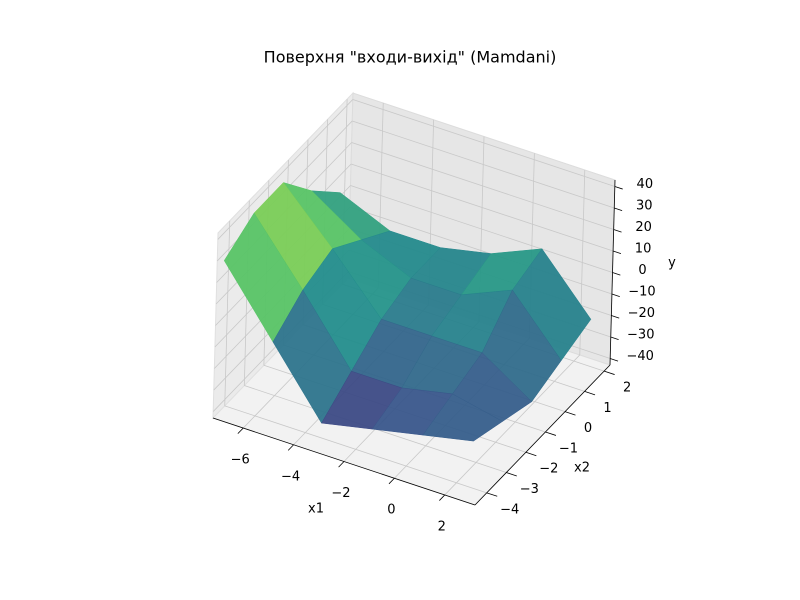  Describe the element at coordinates (645, 184) in the screenshot. I see `z-tick-label: 40` at that location.